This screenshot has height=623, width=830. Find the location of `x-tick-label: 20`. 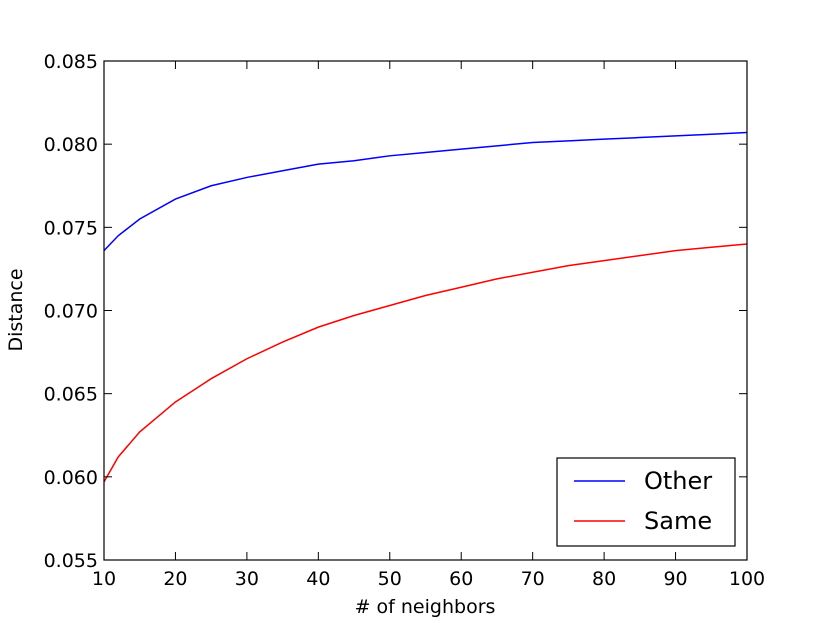

x-tick-label: 20 is located at coordinates (175, 579).